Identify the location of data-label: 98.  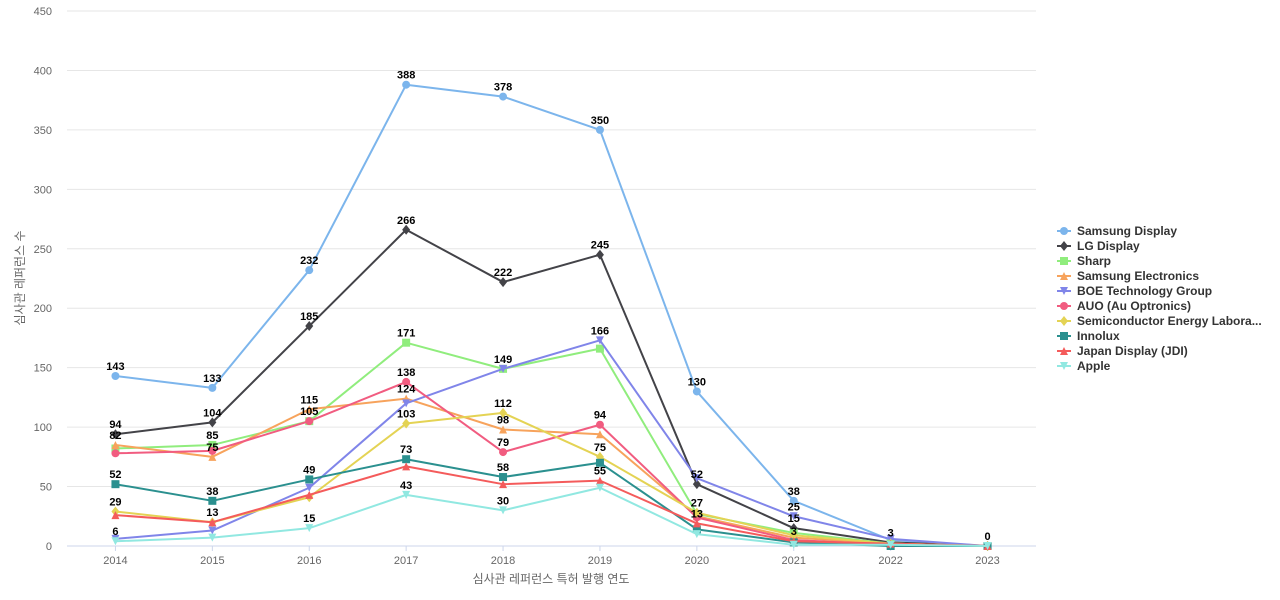
(503, 420).